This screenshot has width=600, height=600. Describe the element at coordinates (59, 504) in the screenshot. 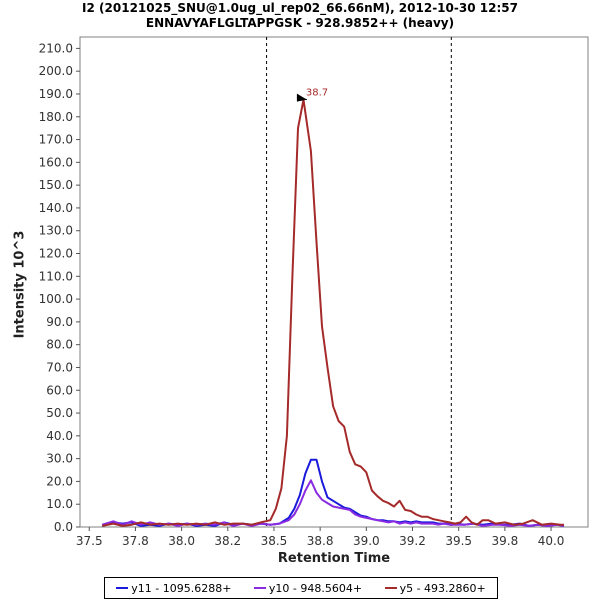

I see `y-tick-label: 10.0` at that location.